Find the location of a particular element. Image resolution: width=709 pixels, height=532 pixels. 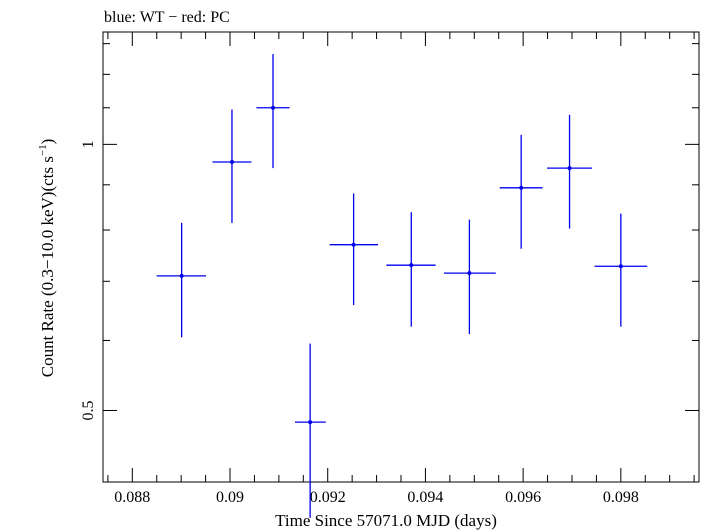

x-axis-label: Time Since 57071.0 MJD (days) is located at coordinates (386, 520).